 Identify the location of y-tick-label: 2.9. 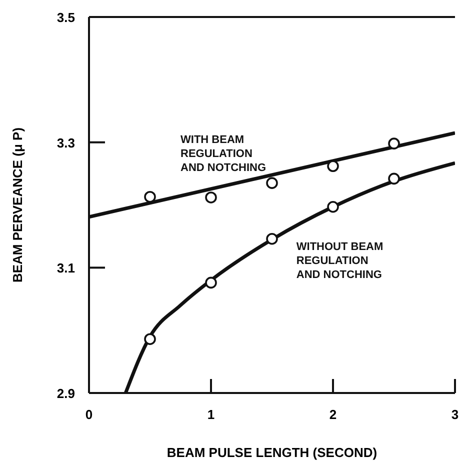
(65, 393).